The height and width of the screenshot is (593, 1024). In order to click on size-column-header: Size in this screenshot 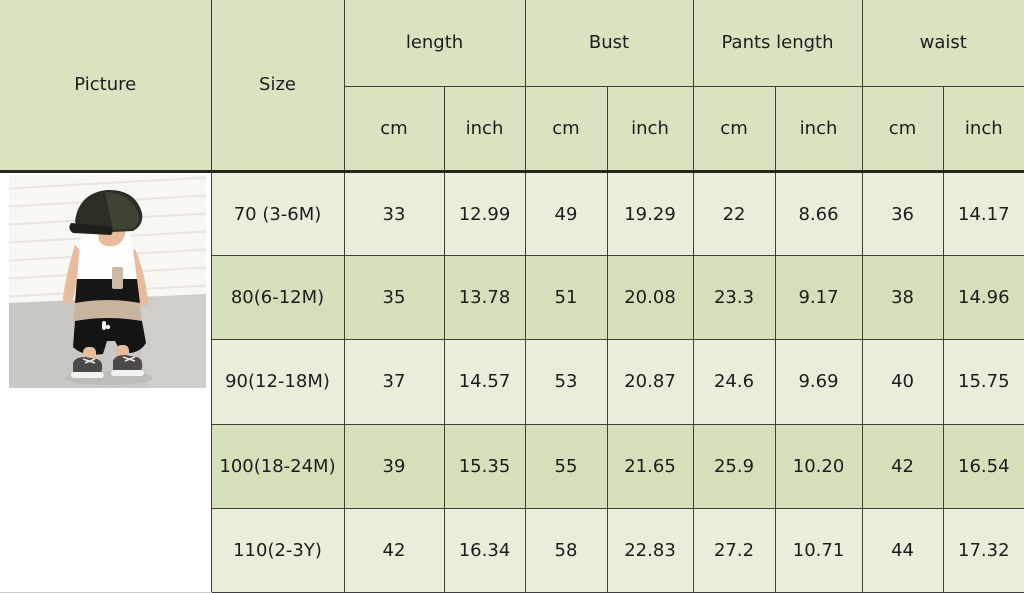, I will do `click(278, 86)`.